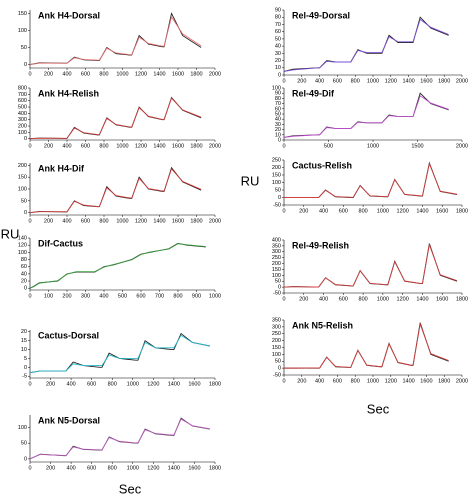  What do you see at coordinates (22, 120) in the screenshot?
I see `y-tick-label: 300` at bounding box center [22, 120].